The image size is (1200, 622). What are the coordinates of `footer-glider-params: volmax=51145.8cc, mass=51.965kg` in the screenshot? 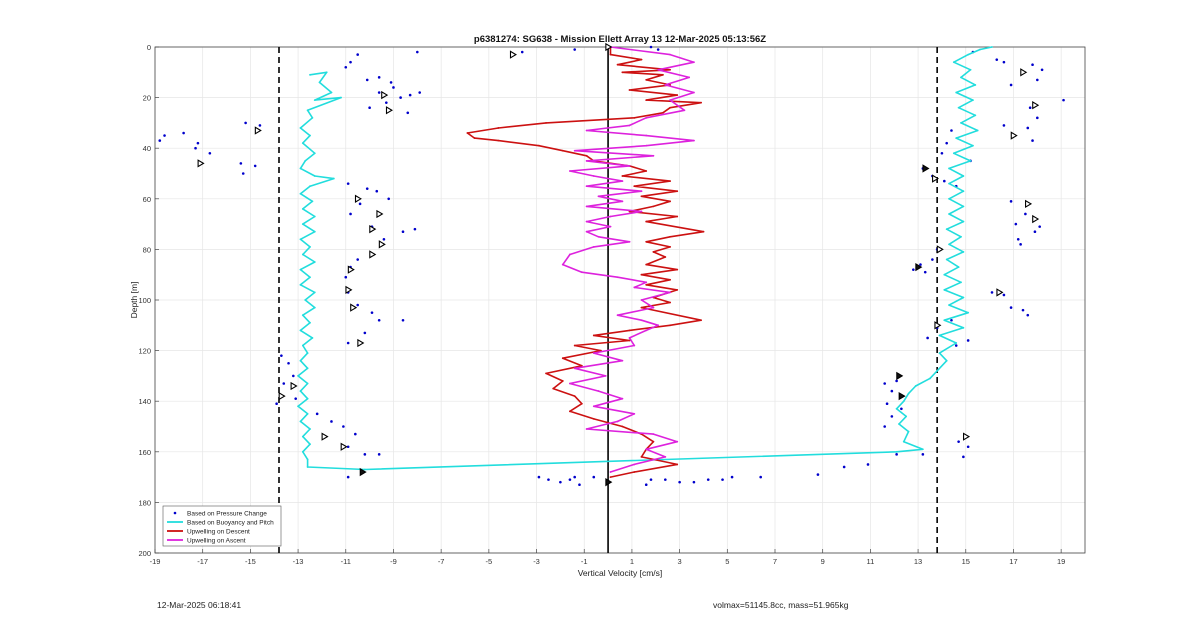 It's located at (781, 605).